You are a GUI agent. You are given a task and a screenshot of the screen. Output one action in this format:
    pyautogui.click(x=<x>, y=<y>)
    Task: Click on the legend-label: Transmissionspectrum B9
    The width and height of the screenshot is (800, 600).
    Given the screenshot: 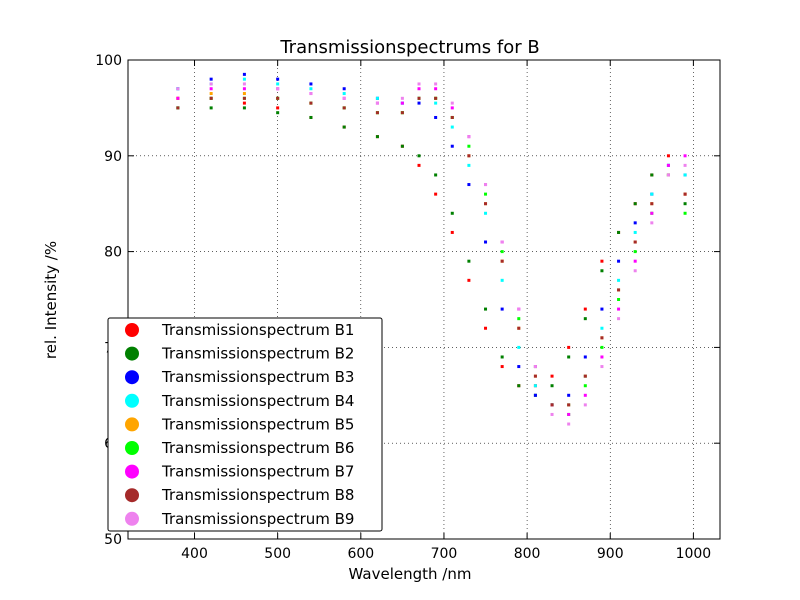 What is the action you would take?
    pyautogui.click(x=257, y=519)
    